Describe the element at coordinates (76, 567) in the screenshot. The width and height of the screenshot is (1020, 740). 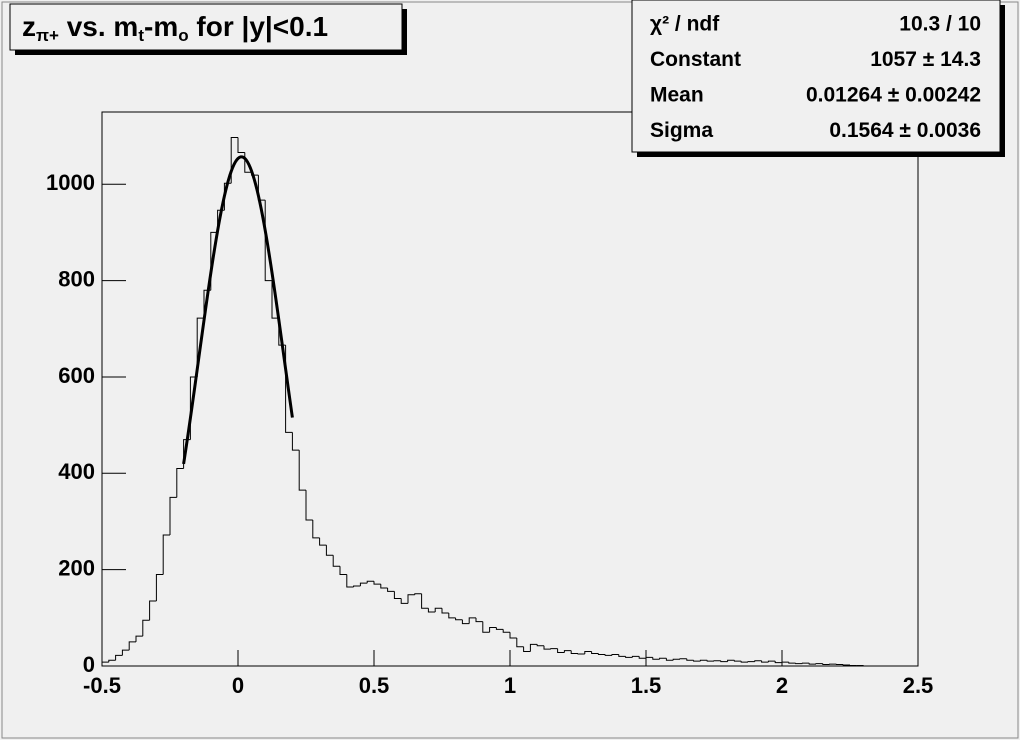
I see `y-tick-label: 200` at that location.